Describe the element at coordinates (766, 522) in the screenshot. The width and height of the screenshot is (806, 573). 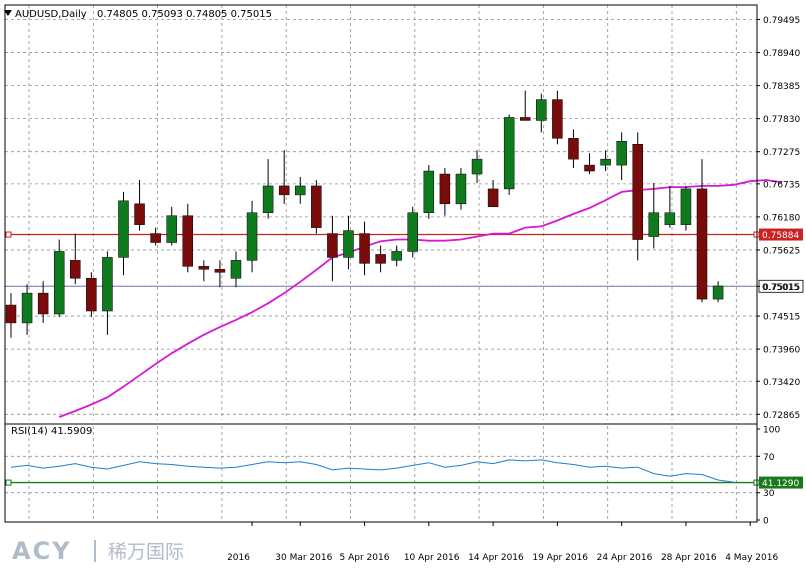
I see `rsi-y-tick-label: 0` at that location.